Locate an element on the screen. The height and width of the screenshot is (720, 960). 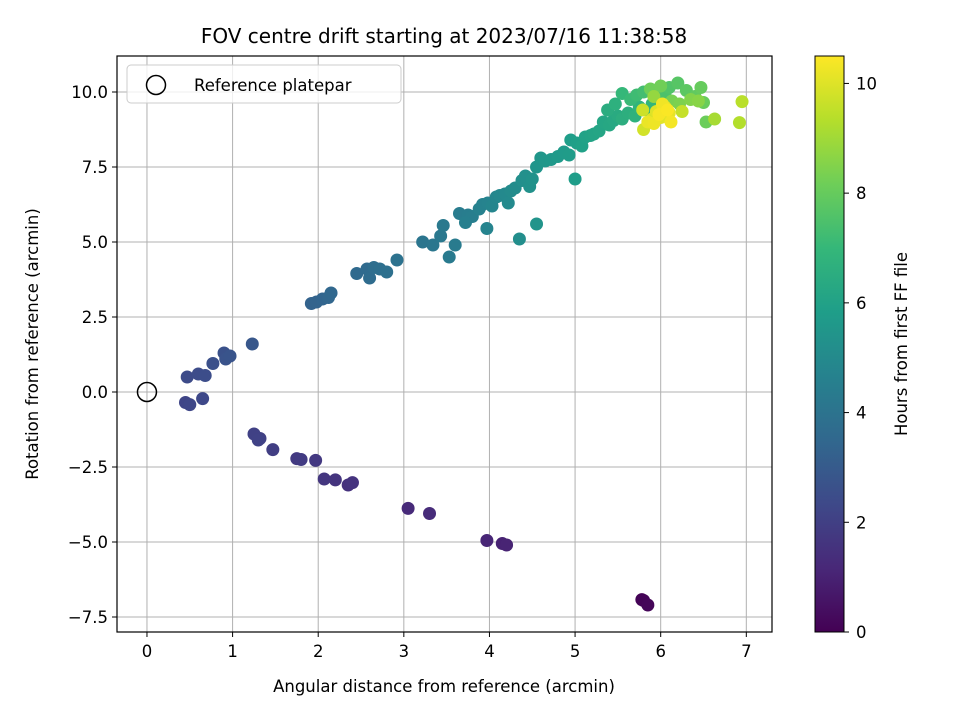
y-tick-label: −5.0 is located at coordinates (88, 542).